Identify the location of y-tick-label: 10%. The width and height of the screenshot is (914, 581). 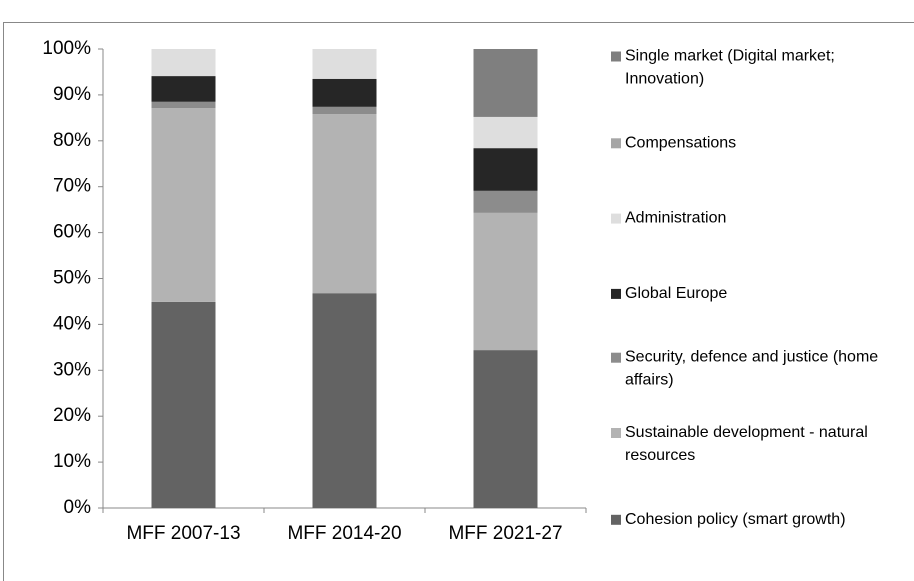
(72, 461).